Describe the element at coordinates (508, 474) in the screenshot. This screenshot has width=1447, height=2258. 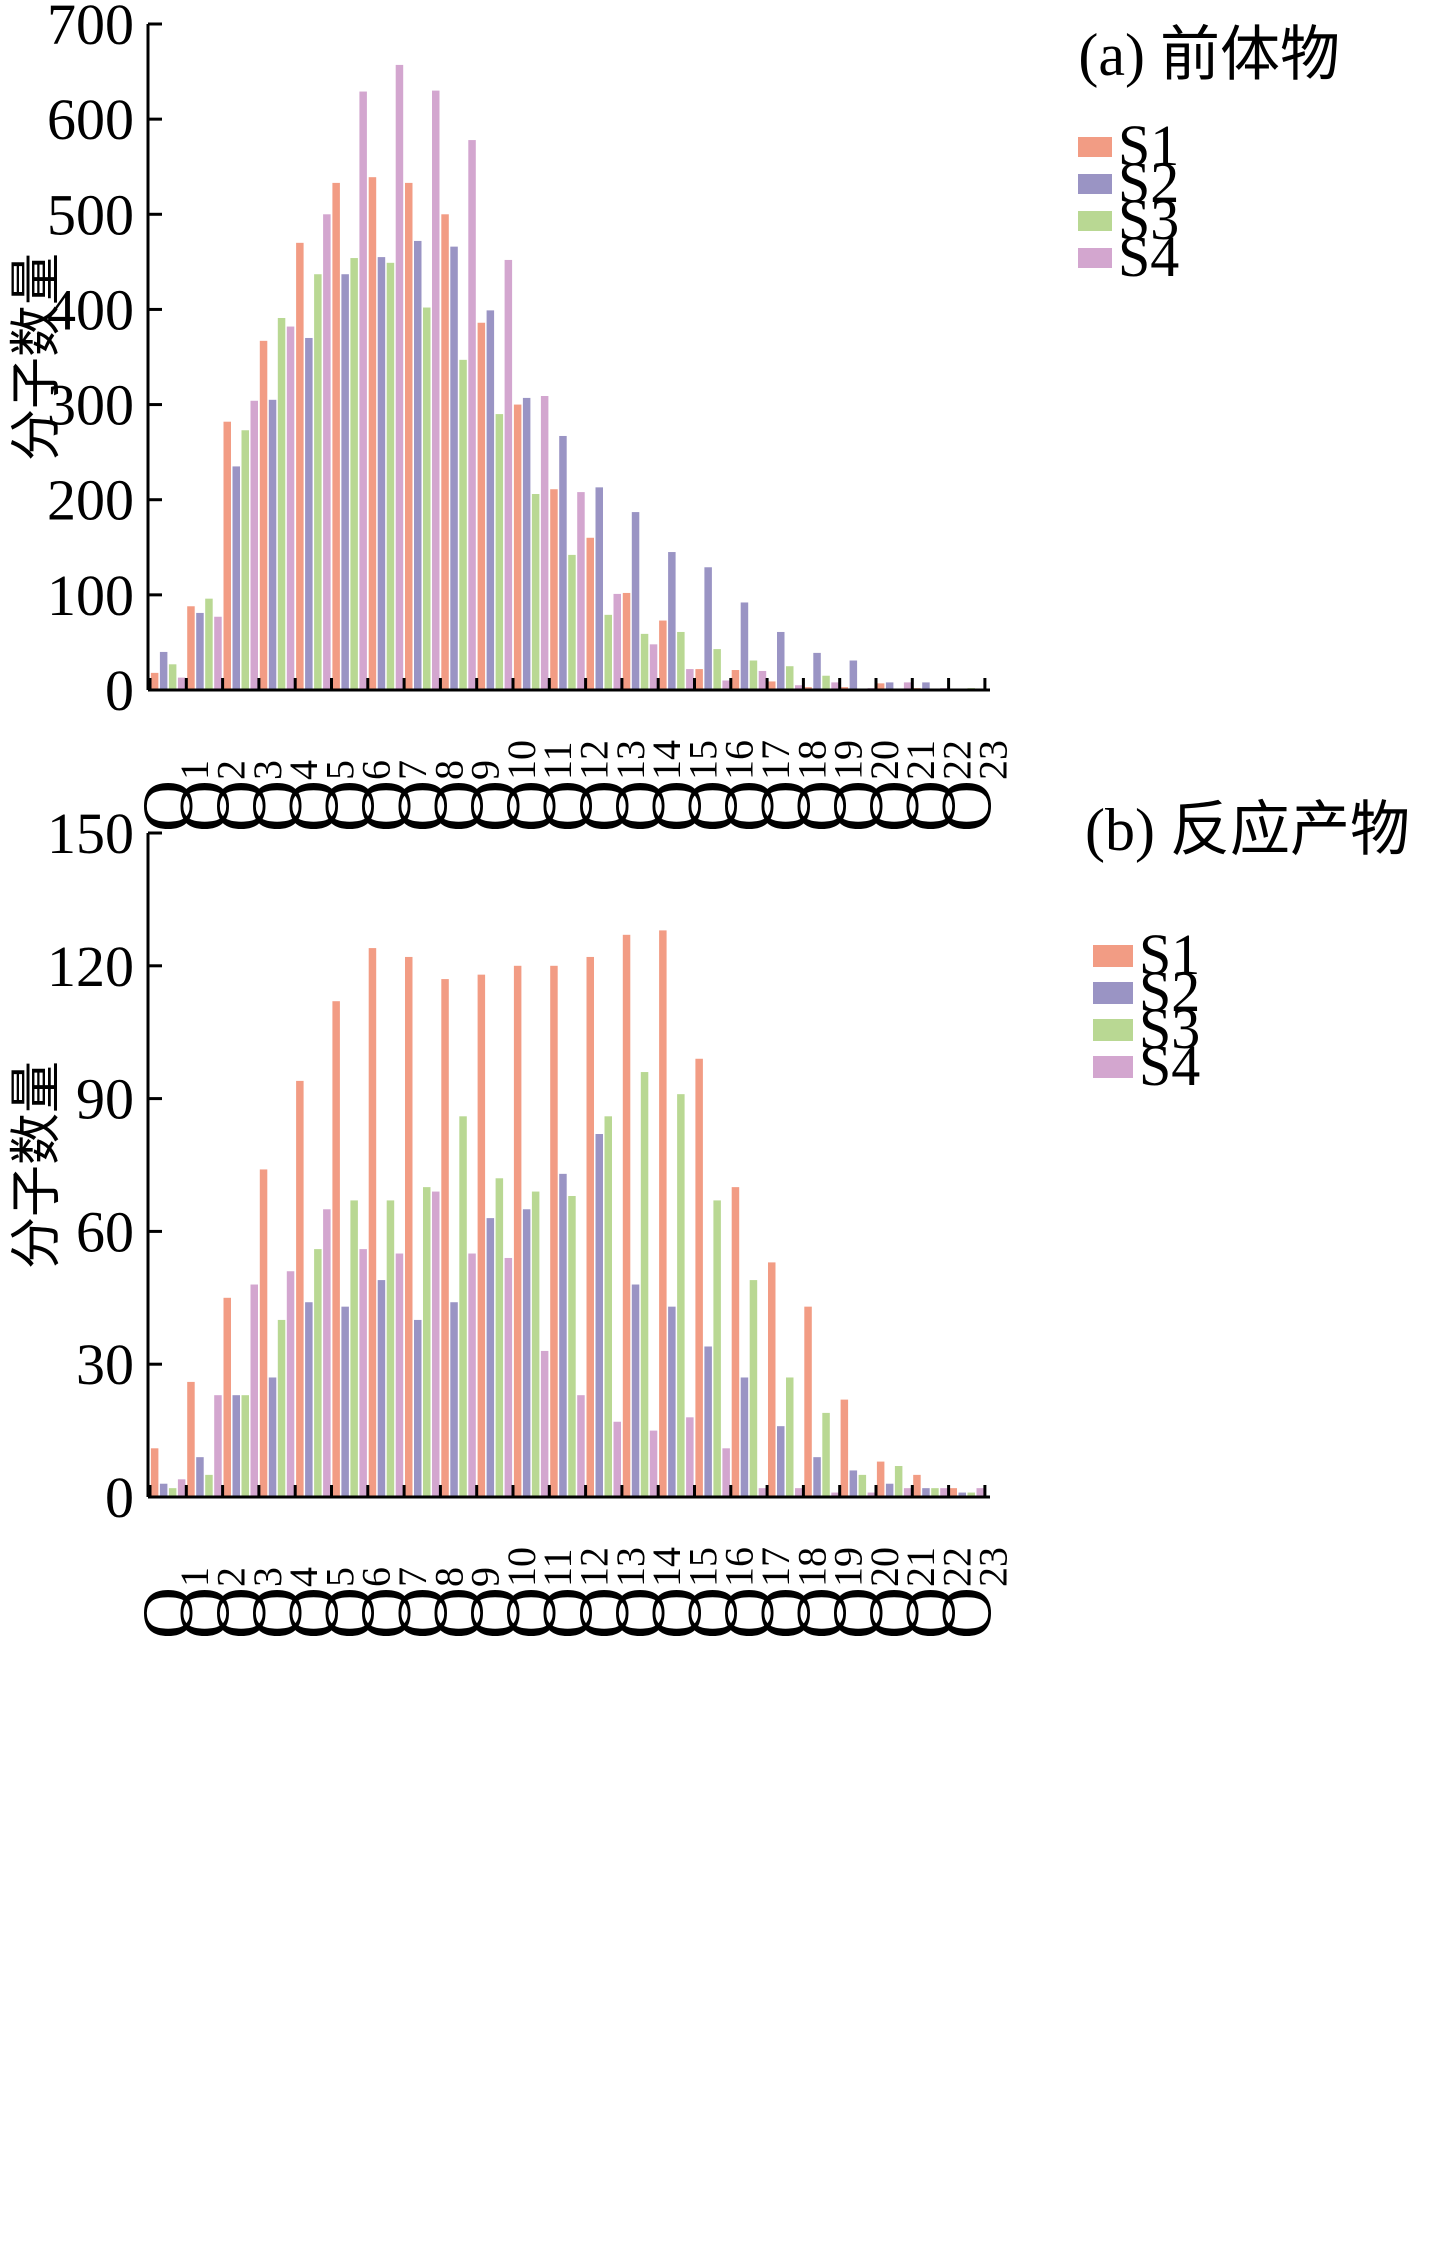
I see `bar-S4-O10` at that location.